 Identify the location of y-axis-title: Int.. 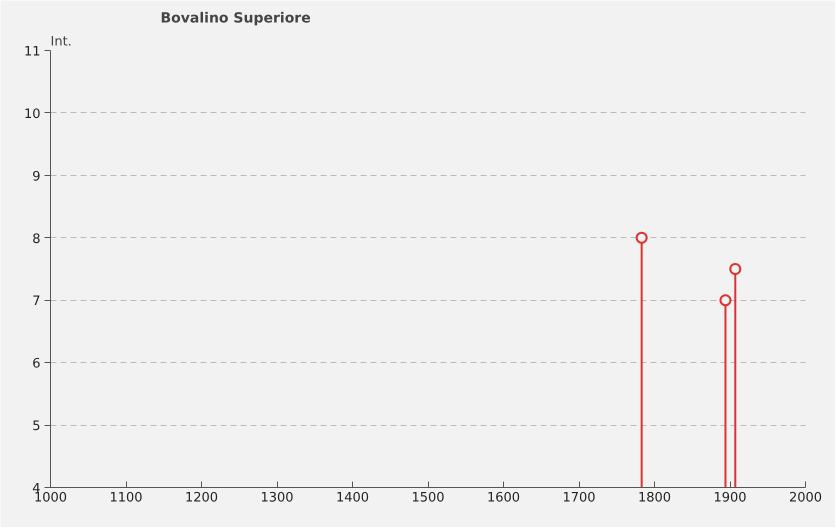
(61, 42).